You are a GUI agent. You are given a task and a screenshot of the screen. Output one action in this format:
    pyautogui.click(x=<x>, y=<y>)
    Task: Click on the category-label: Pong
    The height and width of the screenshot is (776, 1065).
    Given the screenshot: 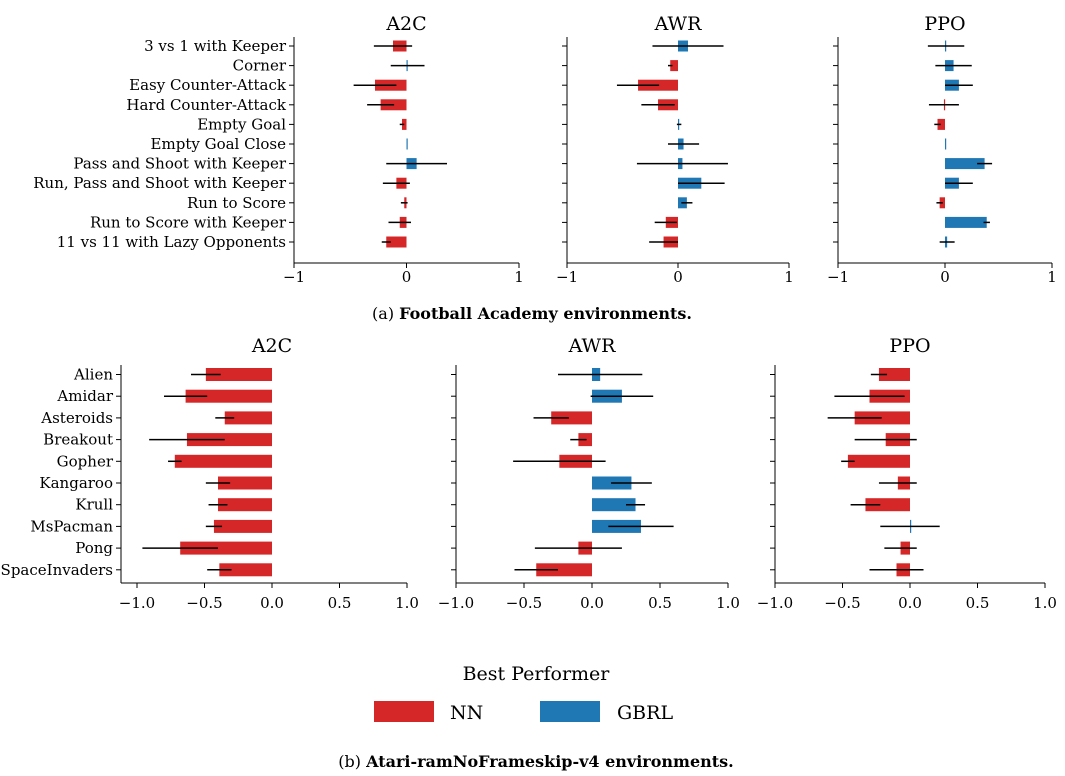 What is the action you would take?
    pyautogui.click(x=94, y=548)
    